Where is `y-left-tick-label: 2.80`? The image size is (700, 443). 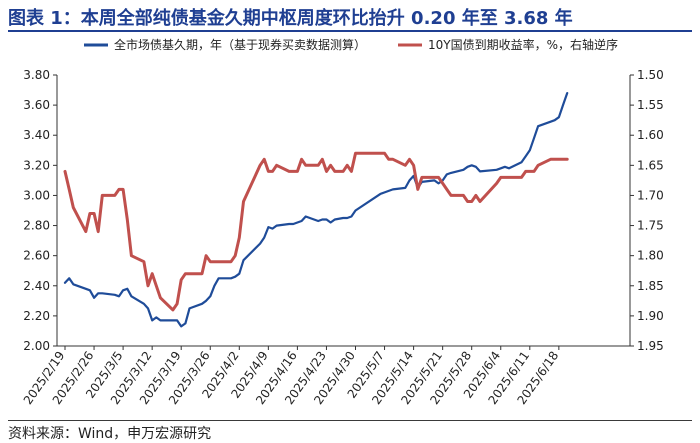 y-left-tick-label: 2.80 is located at coordinates (36, 226).